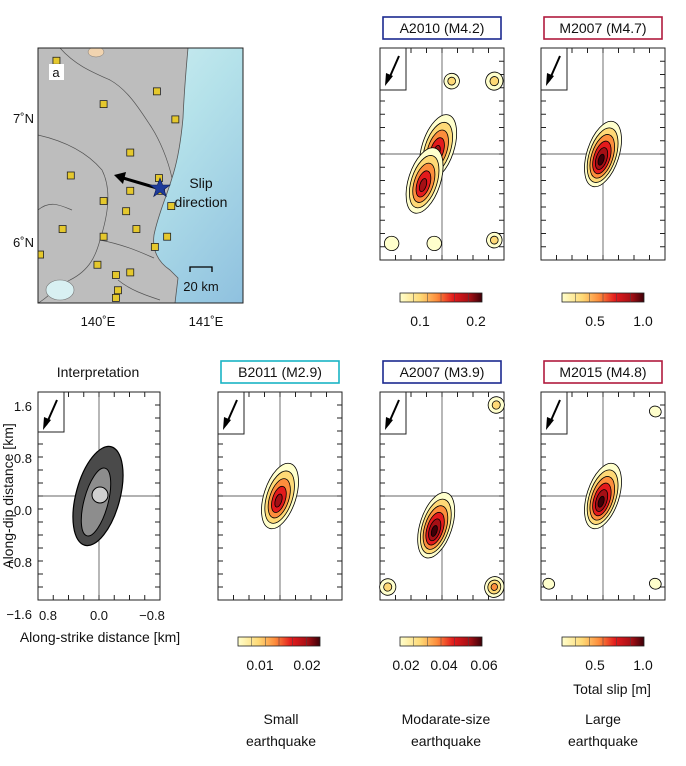 The height and width of the screenshot is (766, 686). Describe the element at coordinates (446, 741) in the screenshot. I see `category-moderate-line2: earthquake` at that location.